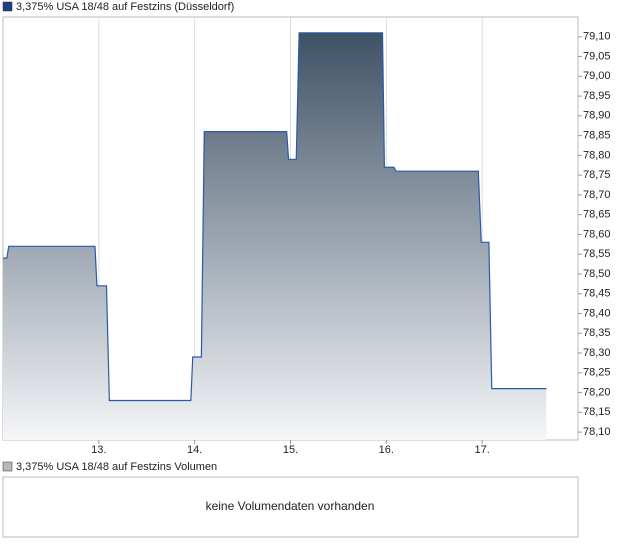 Image resolution: width=620 pixels, height=551 pixels. What do you see at coordinates (597, 215) in the screenshot?
I see `y-tick-label: 78,65` at bounding box center [597, 215].